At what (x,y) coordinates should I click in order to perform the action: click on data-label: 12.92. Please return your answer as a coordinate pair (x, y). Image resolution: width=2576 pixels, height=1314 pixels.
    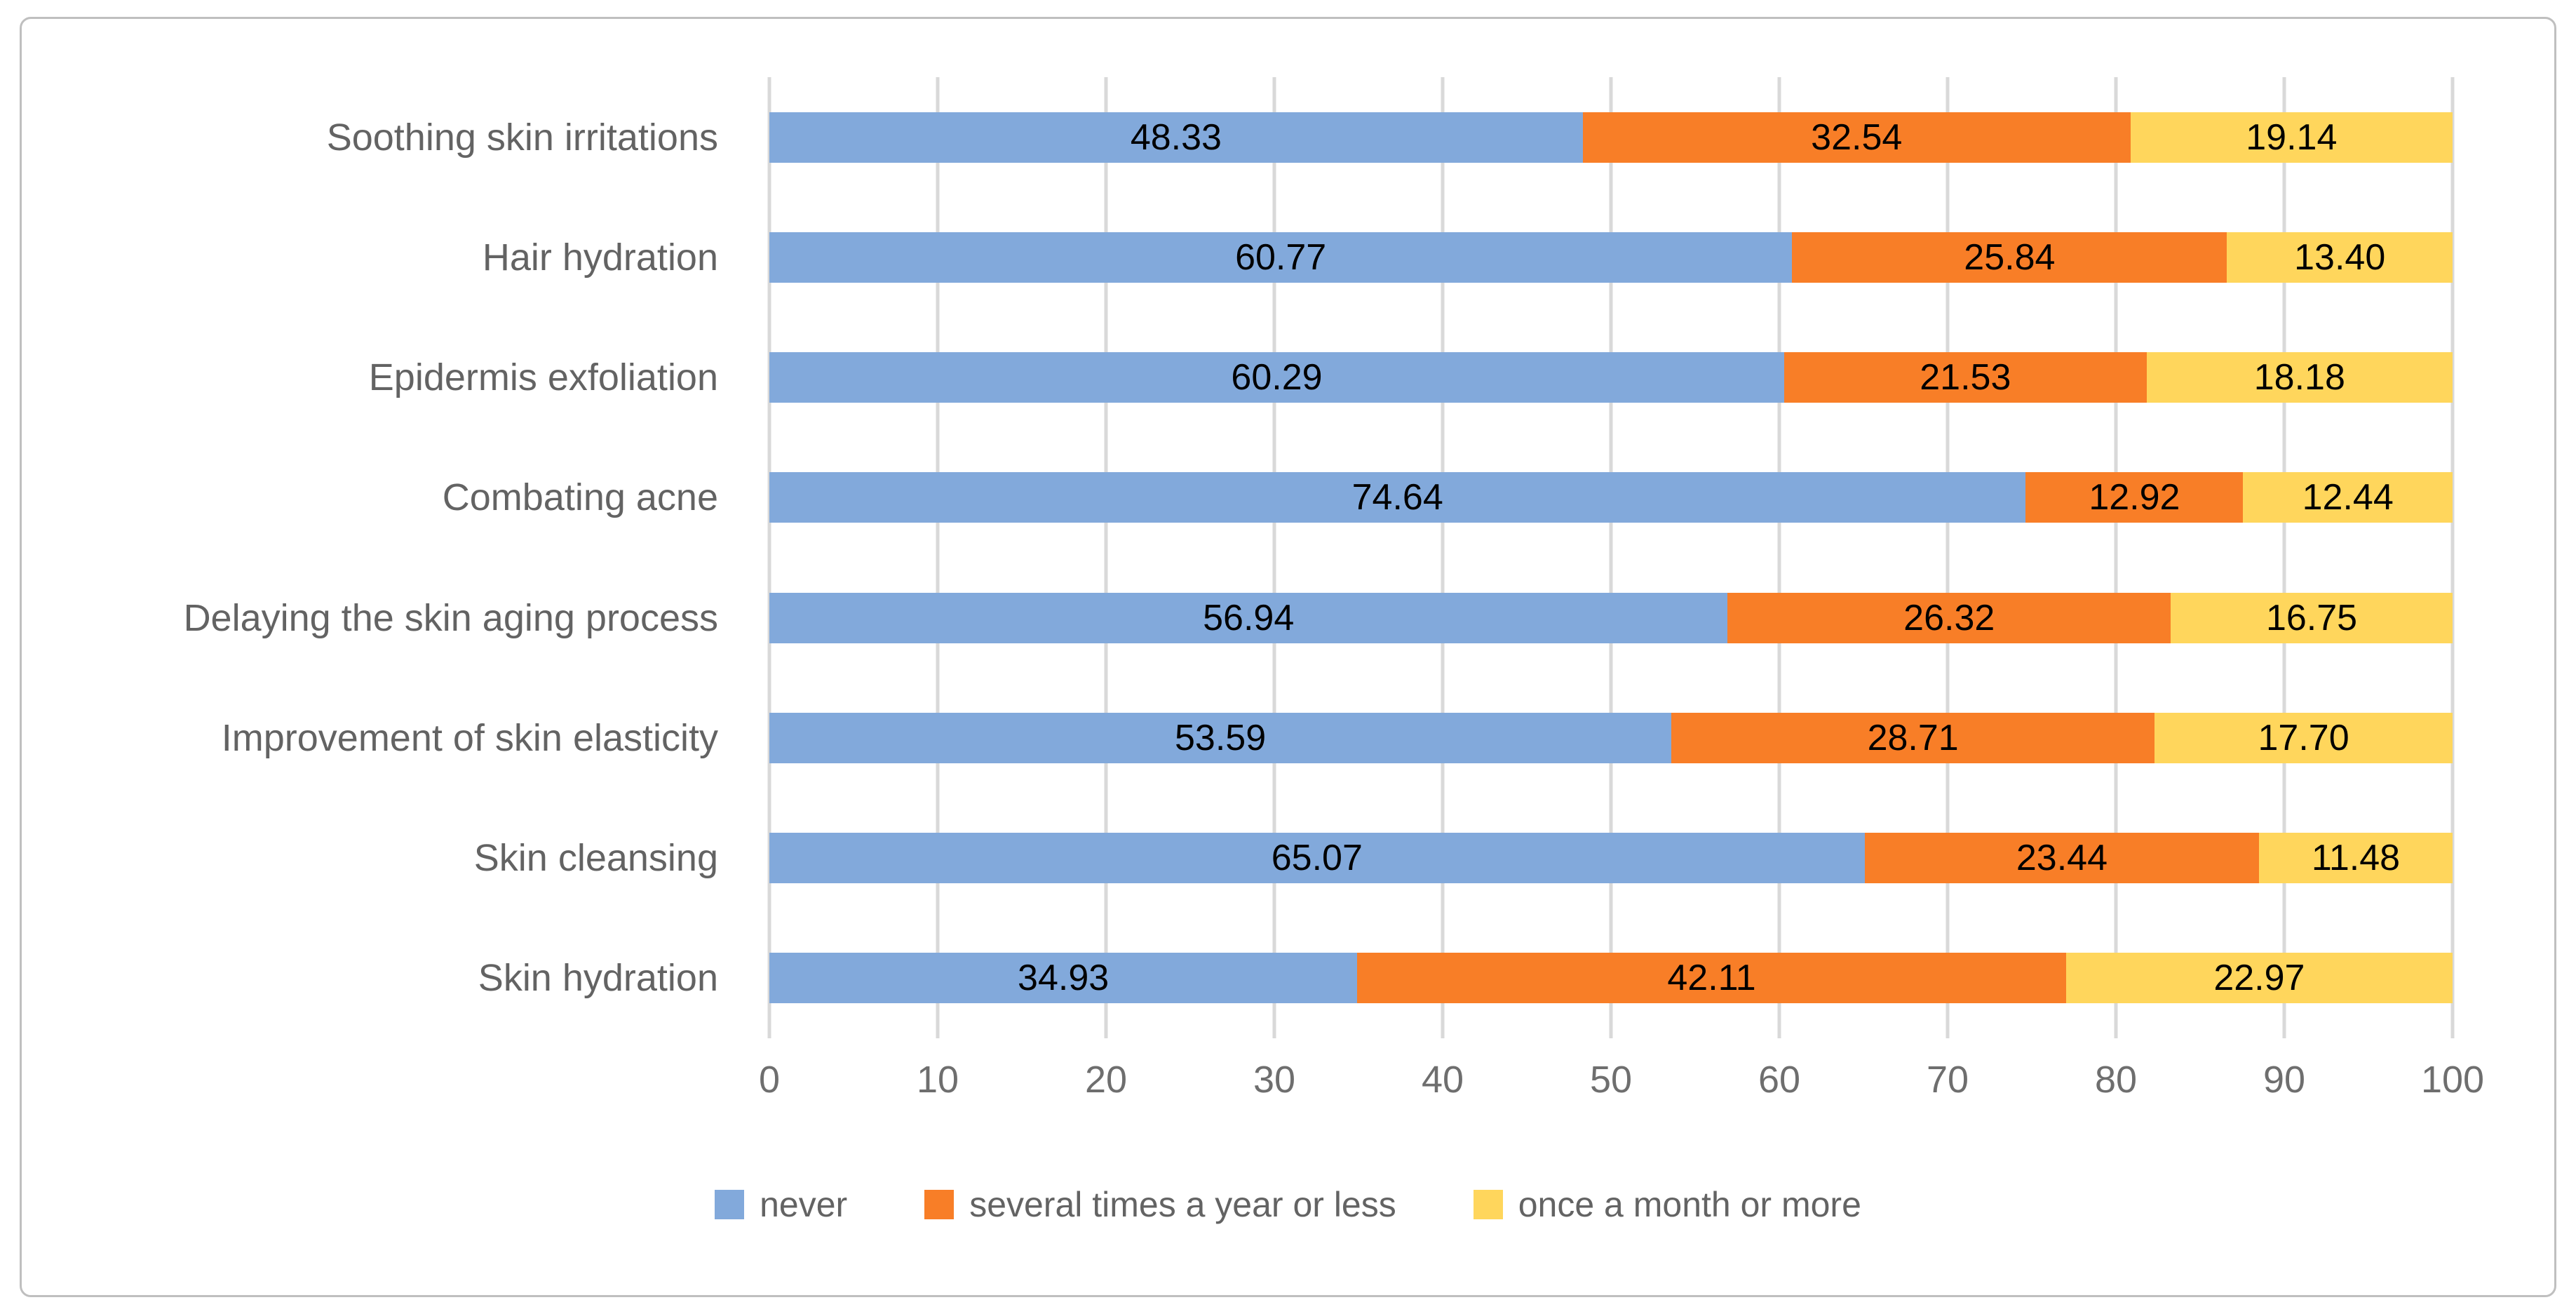
    Looking at the image, I should click on (2134, 497).